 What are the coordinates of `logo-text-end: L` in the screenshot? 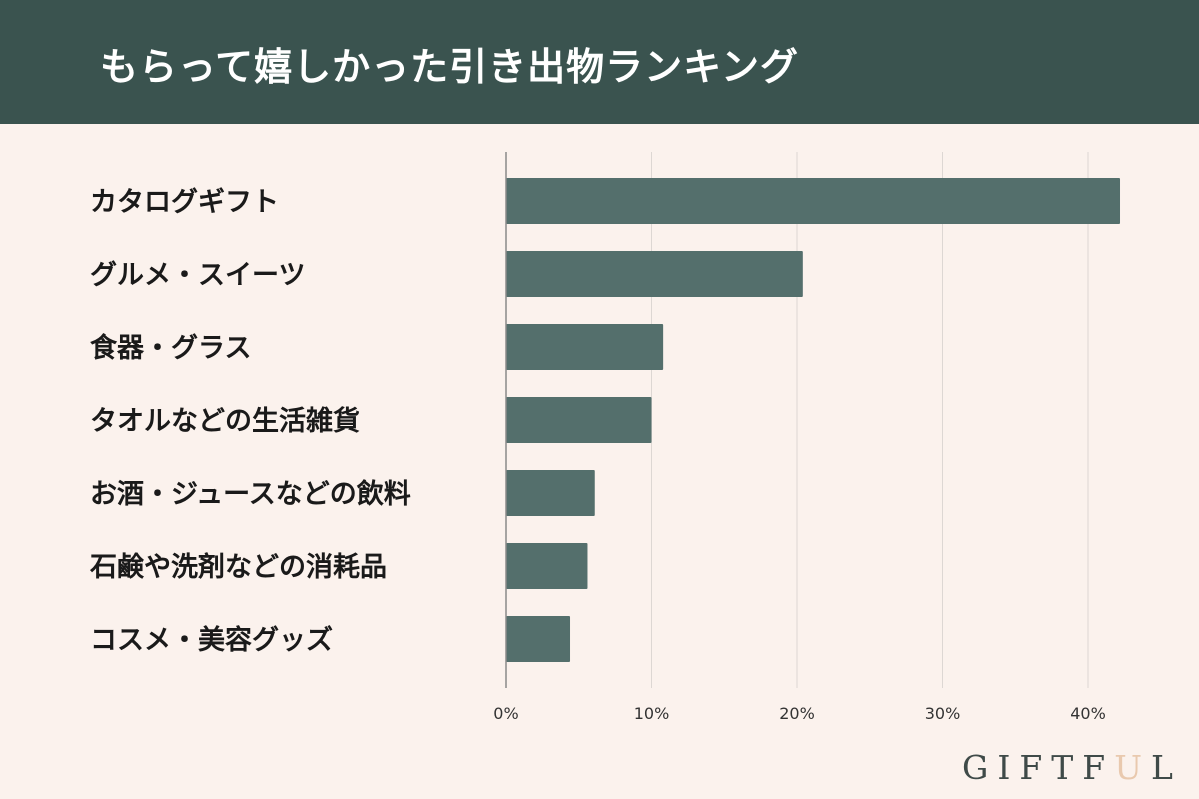 It's located at (1166, 767).